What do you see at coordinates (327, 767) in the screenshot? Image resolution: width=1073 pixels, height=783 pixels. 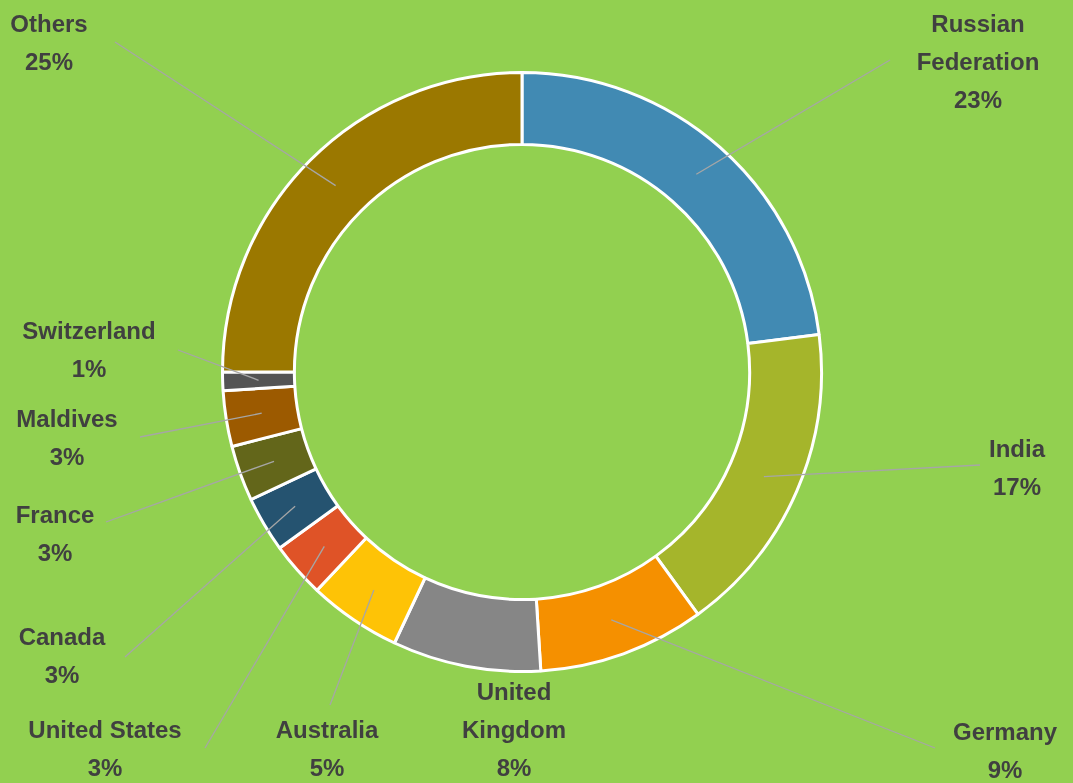 I see `data-label: 5%` at bounding box center [327, 767].